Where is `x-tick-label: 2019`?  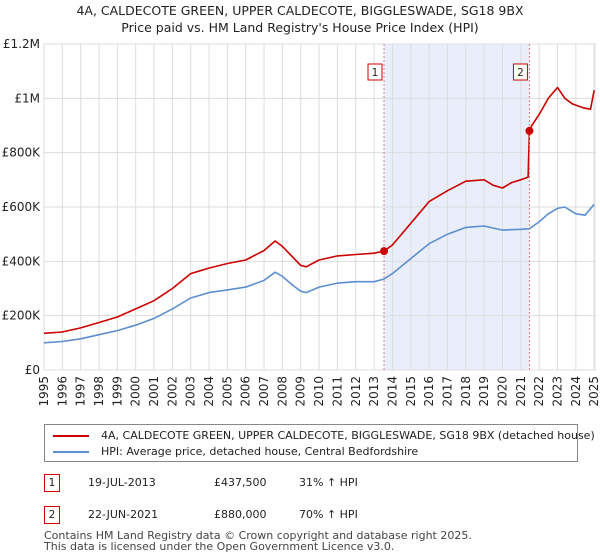 x-tick-label: 2019 is located at coordinates (484, 391).